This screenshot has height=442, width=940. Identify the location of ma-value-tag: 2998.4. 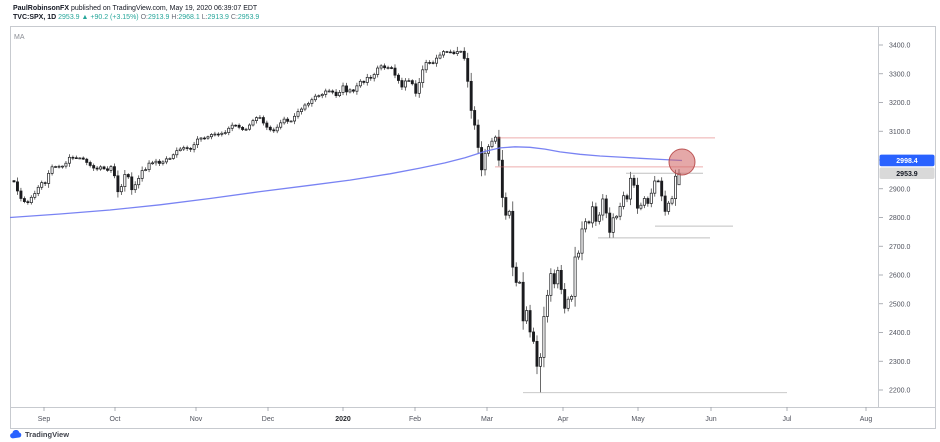
(907, 160).